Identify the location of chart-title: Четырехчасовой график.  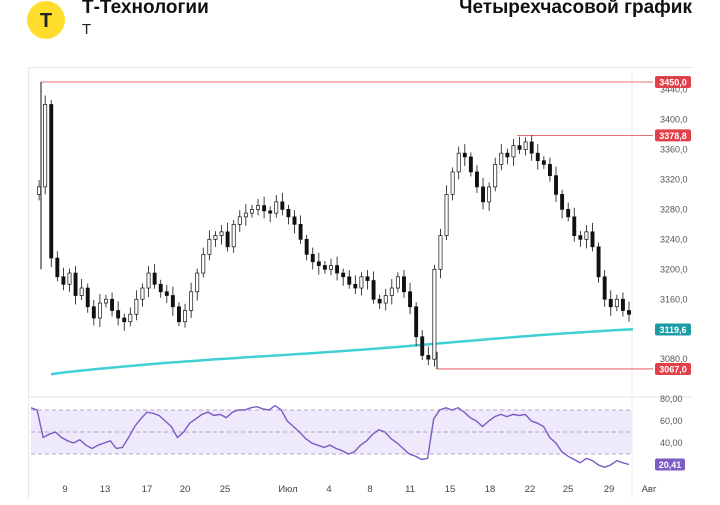
(575, 9).